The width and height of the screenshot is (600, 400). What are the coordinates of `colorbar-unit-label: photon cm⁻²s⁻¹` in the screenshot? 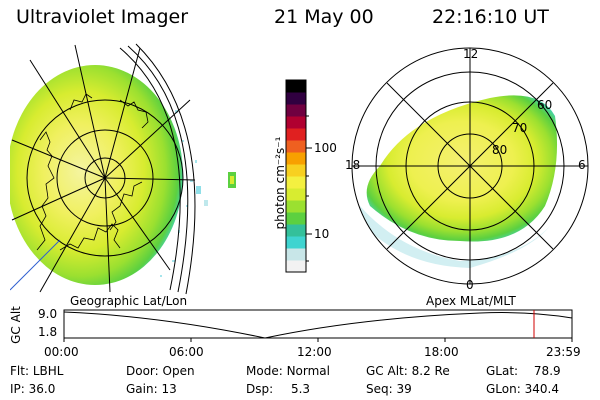 It's located at (280, 183).